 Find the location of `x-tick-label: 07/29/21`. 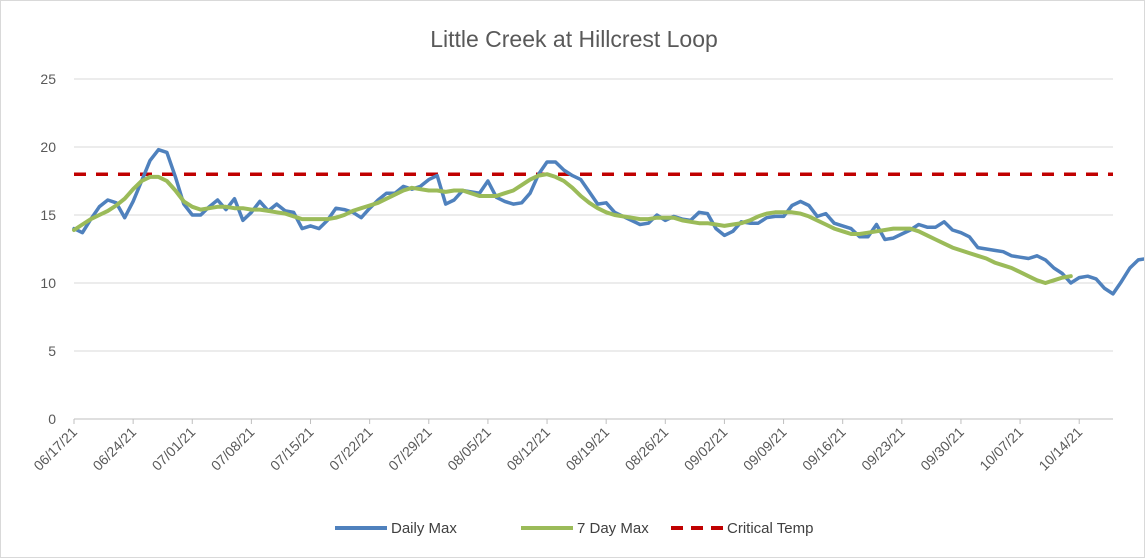

x-tick-label: 07/29/21 is located at coordinates (410, 449).